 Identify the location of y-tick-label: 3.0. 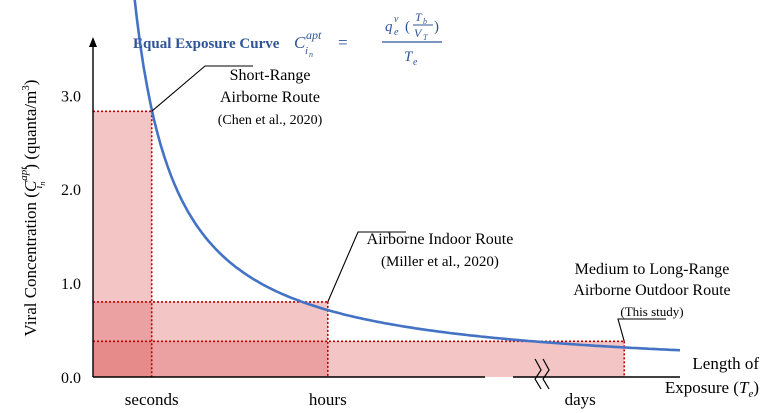
(71, 96).